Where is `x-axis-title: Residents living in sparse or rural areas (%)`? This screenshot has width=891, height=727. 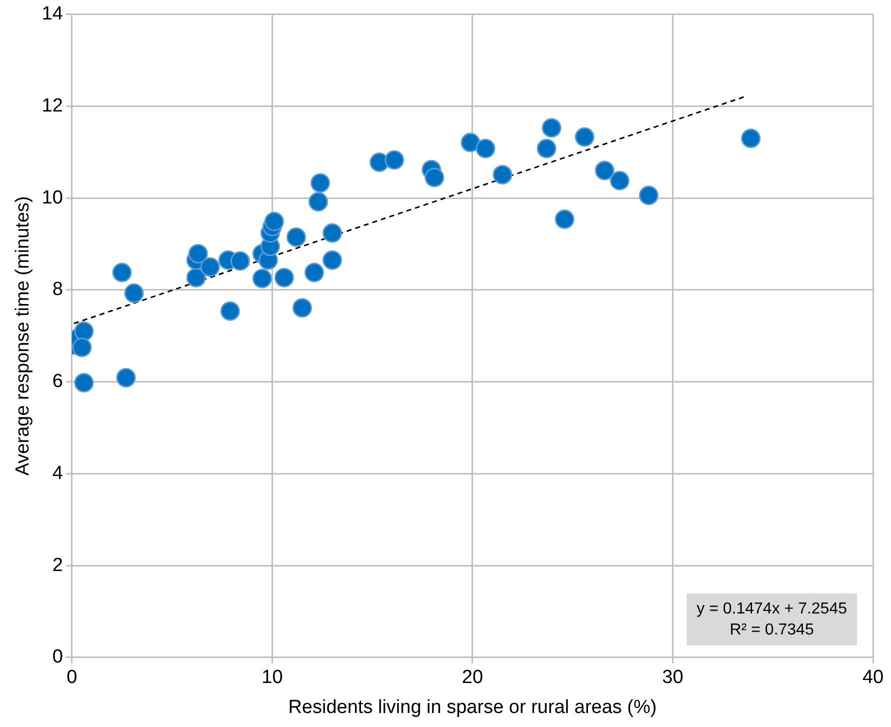
x-axis-title: Residents living in sparse or rural areas (%) is located at coordinates (472, 707).